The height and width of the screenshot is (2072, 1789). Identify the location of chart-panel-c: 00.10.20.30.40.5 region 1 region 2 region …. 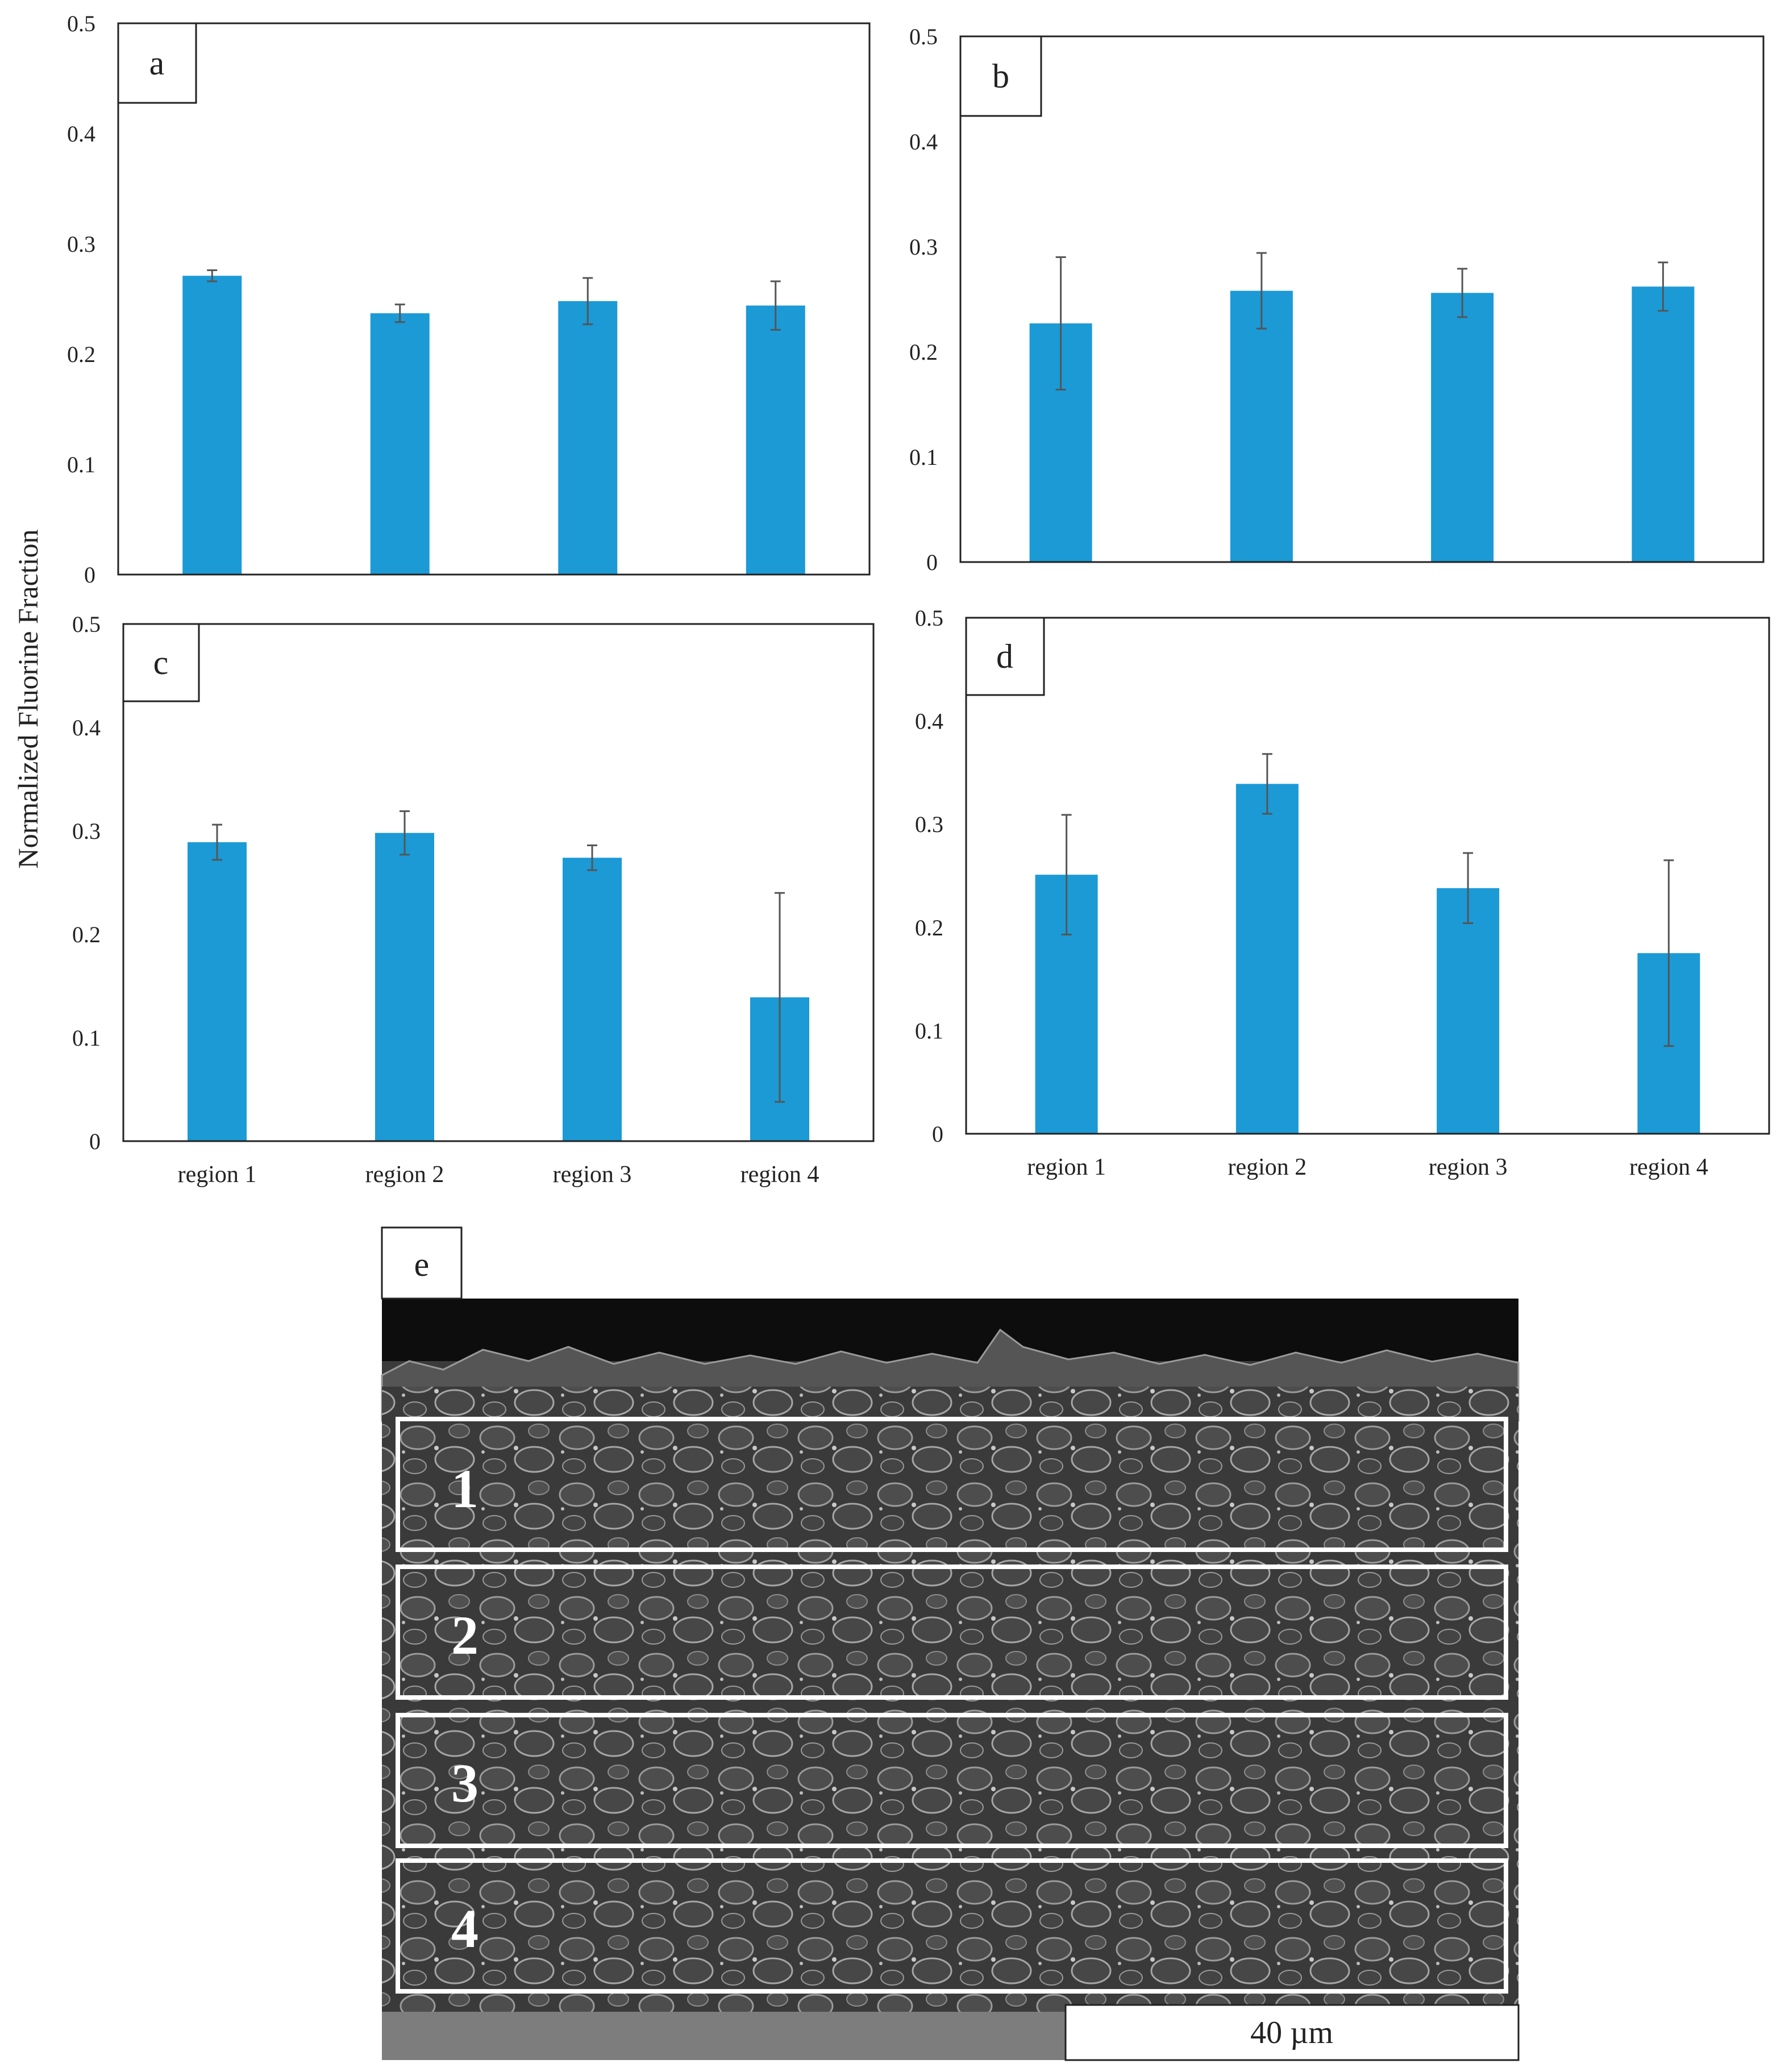
(473, 899).